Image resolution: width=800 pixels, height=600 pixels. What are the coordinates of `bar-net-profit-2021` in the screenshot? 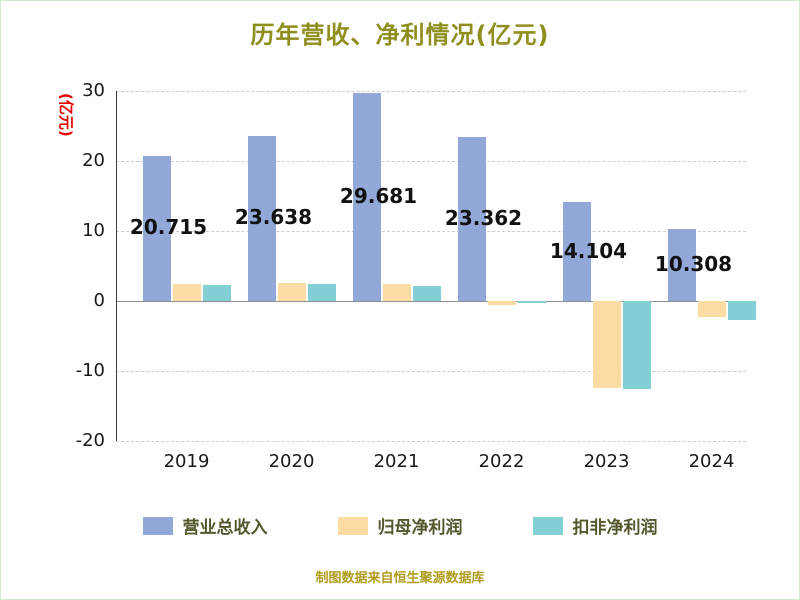 It's located at (396, 292).